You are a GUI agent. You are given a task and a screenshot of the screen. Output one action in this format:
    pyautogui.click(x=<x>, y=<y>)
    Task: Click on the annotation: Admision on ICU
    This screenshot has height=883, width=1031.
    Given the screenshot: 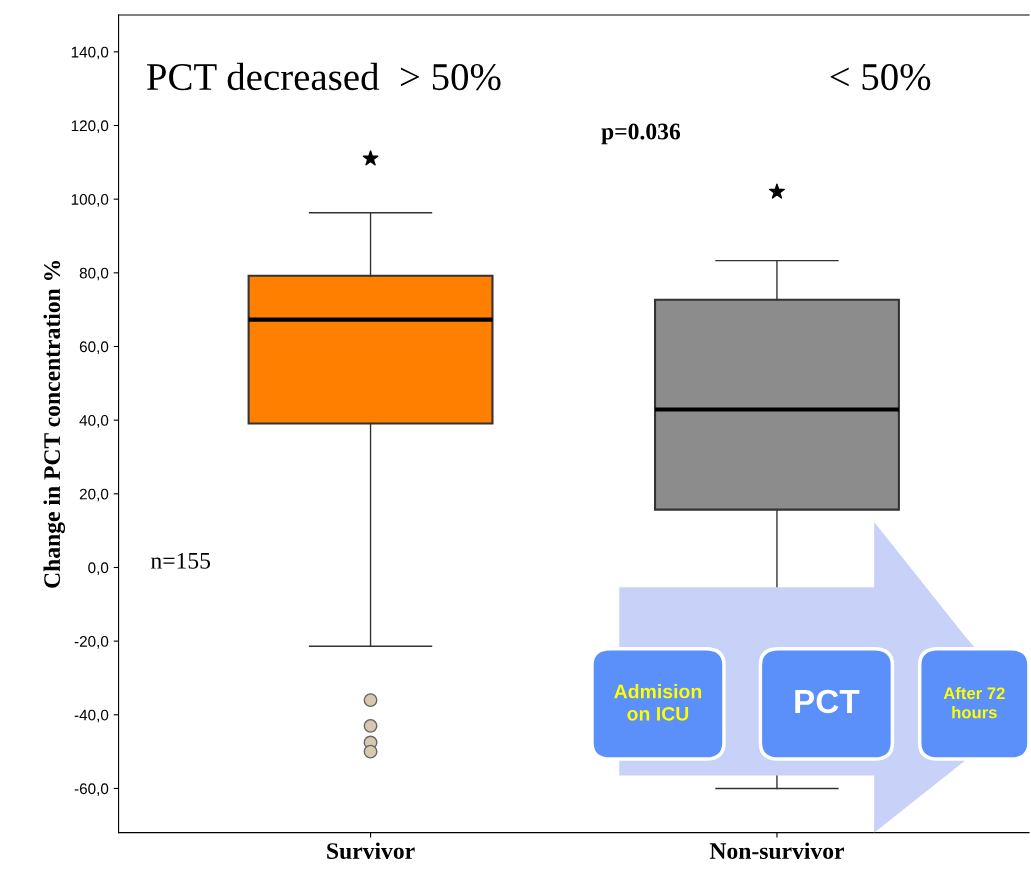 What is the action you would take?
    pyautogui.click(x=658, y=702)
    